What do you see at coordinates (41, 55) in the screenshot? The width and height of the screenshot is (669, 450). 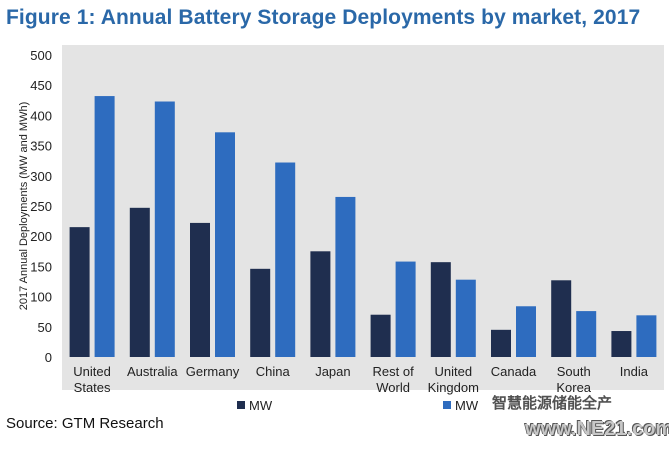 I see `y-tick-label: 500` at bounding box center [41, 55].